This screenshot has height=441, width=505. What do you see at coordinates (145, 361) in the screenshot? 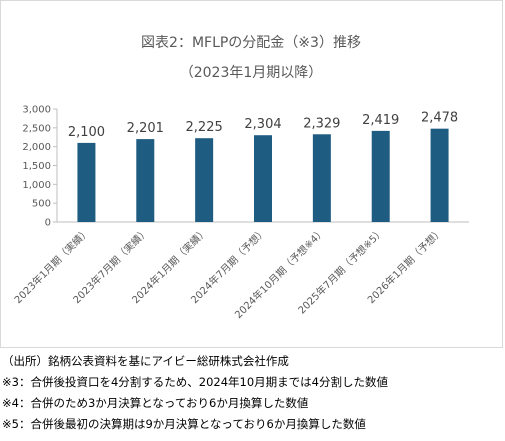
I see `source-note: （出所）銘柄公表資料を基にアイビー総研株式会社作成` at bounding box center [145, 361].